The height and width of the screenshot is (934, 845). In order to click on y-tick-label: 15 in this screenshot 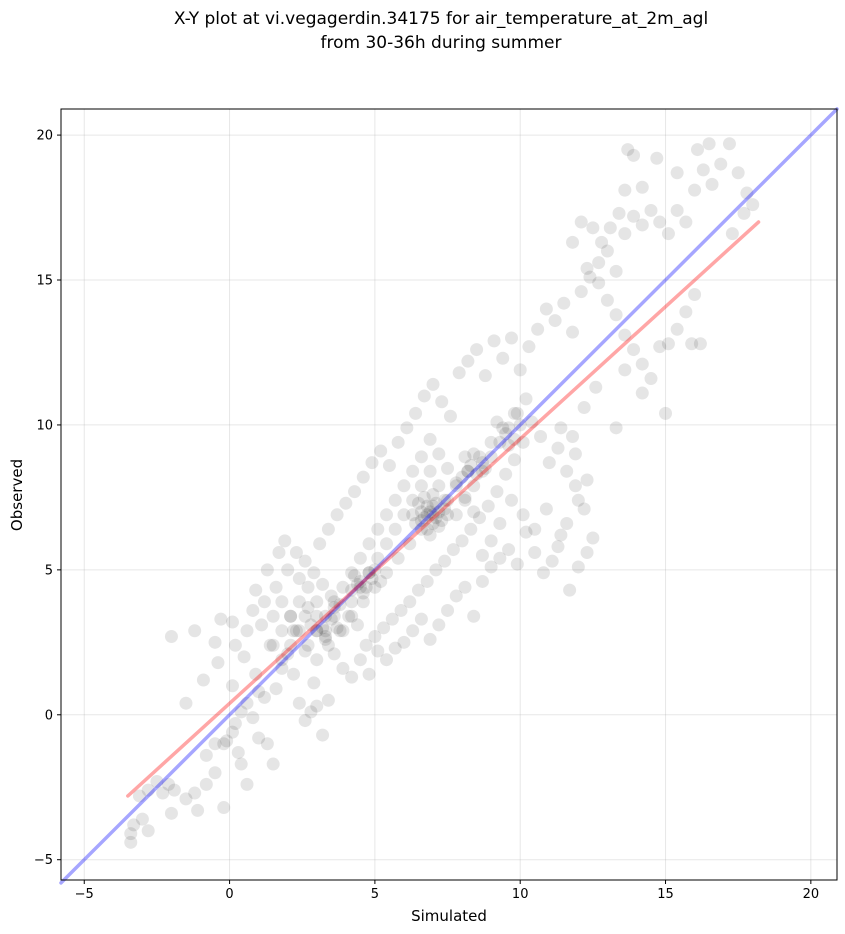, I will do `click(44, 281)`.